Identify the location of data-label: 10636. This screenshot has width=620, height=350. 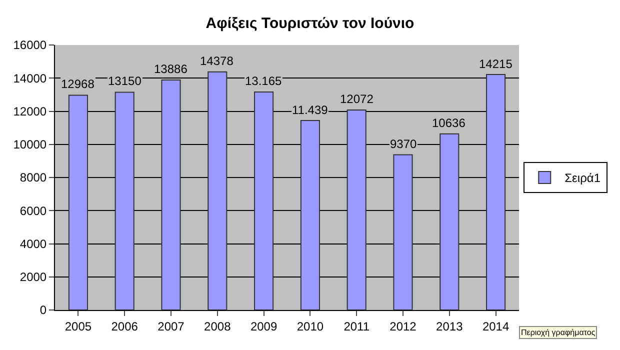
(449, 123).